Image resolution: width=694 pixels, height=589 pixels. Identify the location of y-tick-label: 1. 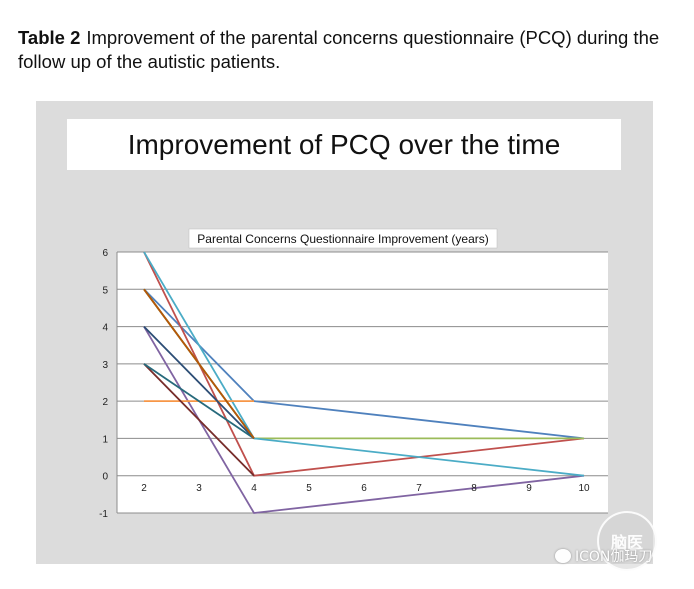
(105, 439).